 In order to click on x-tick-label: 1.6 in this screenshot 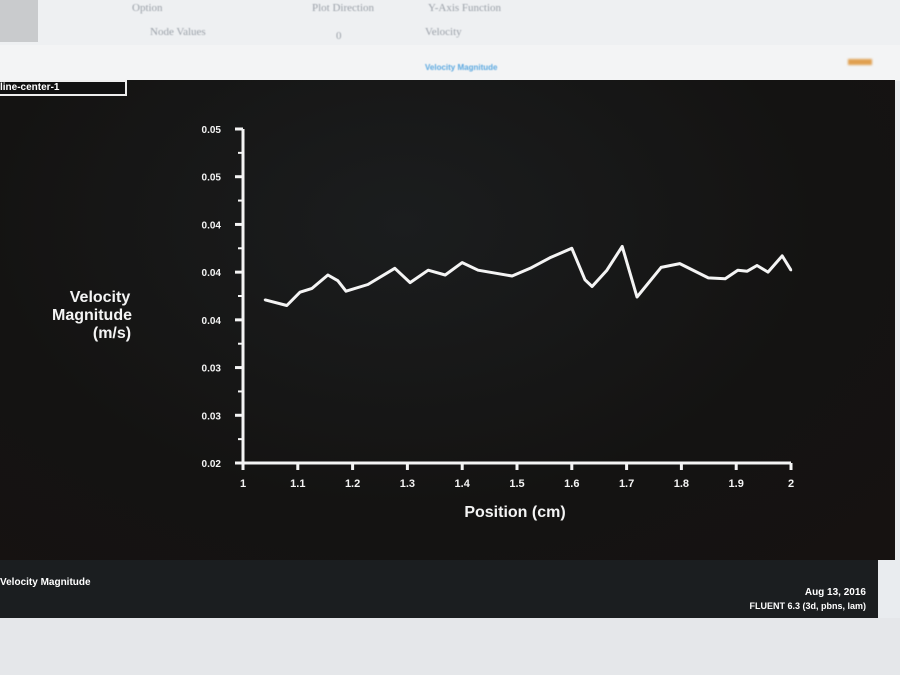, I will do `click(571, 484)`.